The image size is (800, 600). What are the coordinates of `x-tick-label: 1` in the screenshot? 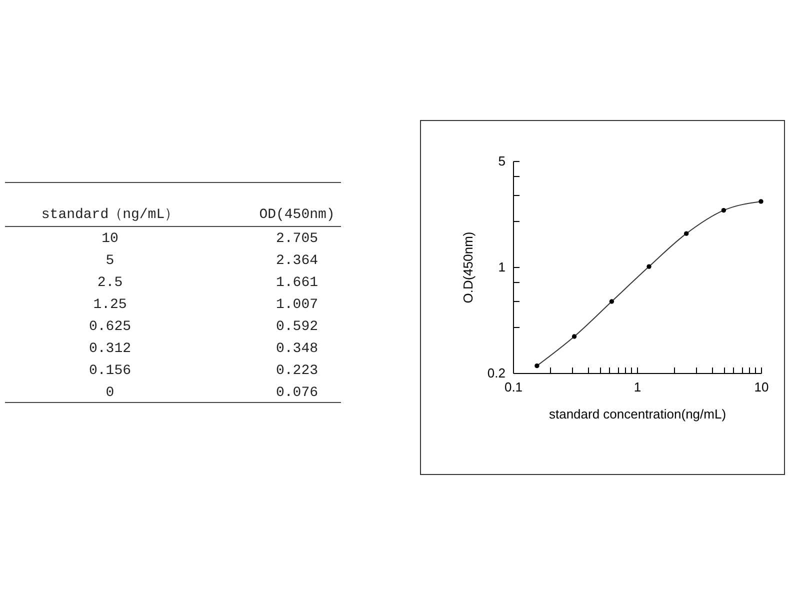 It's located at (638, 387).